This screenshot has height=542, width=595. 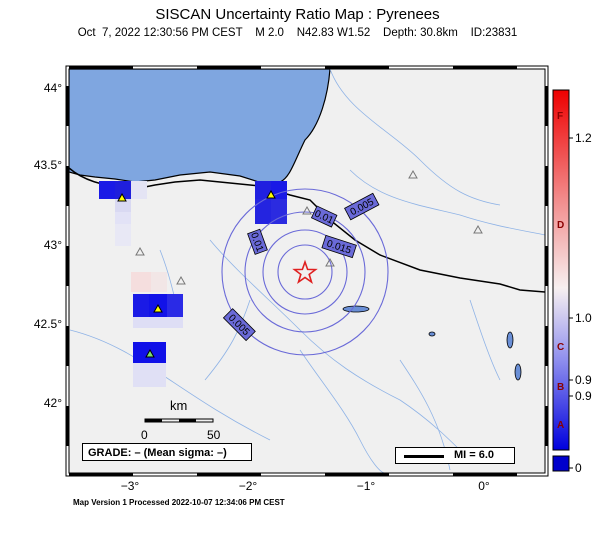 I want to click on x-tick-label: −1°, so click(x=366, y=486).